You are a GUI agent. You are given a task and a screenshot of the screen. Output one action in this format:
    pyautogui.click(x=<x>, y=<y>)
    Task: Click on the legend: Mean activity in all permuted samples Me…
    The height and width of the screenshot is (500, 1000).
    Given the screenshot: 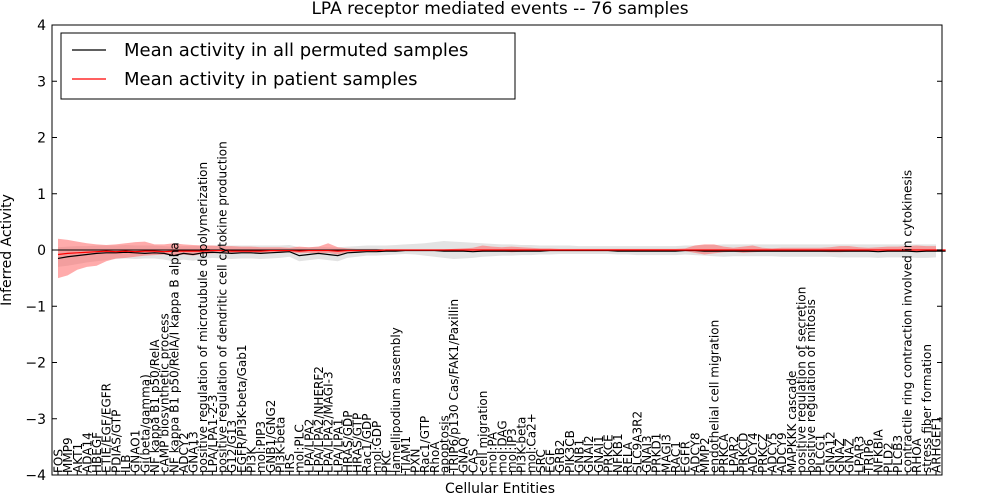 What is the action you would take?
    pyautogui.click(x=288, y=66)
    